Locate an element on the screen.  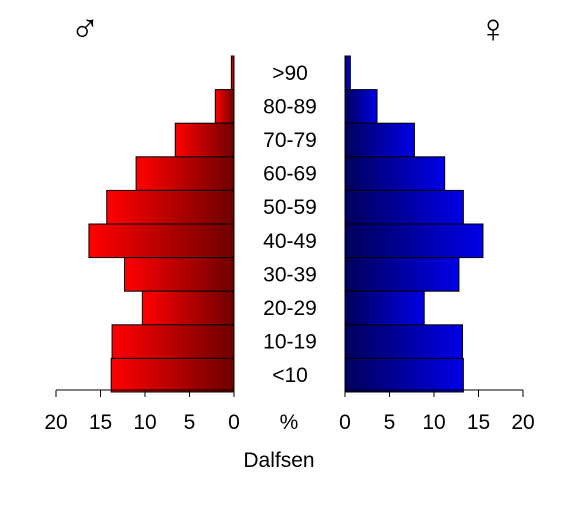
age-group-label: 50-59 is located at coordinates (290, 207).